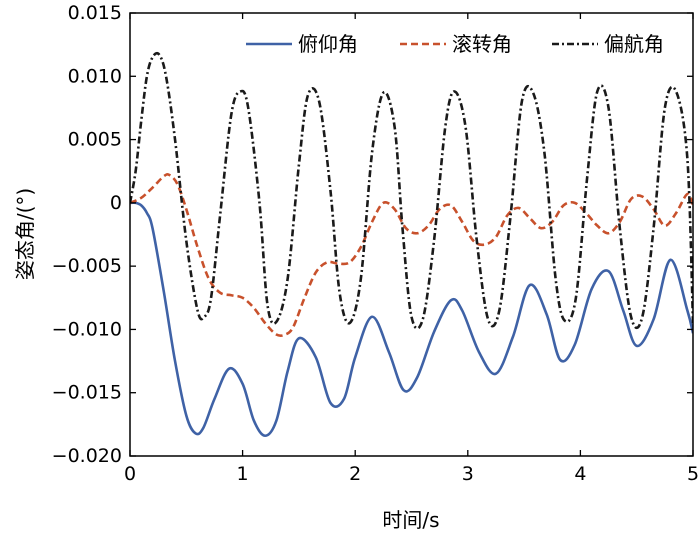 This screenshot has height=539, width=700. Describe the element at coordinates (95, 13) in the screenshot. I see `y-tick-label: 0.015` at that location.